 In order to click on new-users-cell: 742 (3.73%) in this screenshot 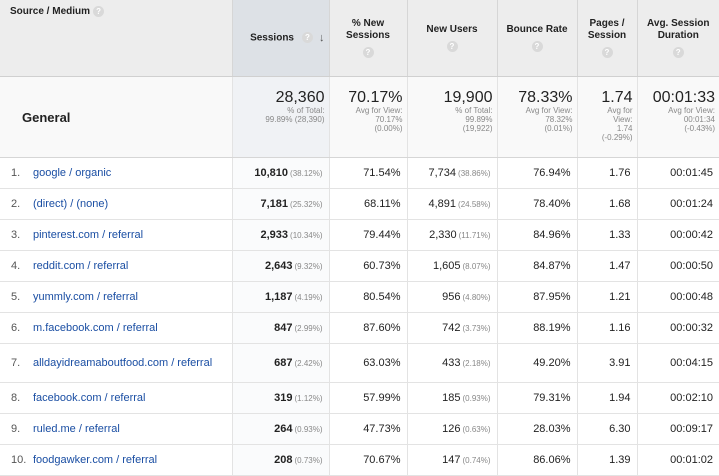, I will do `click(452, 328)`.